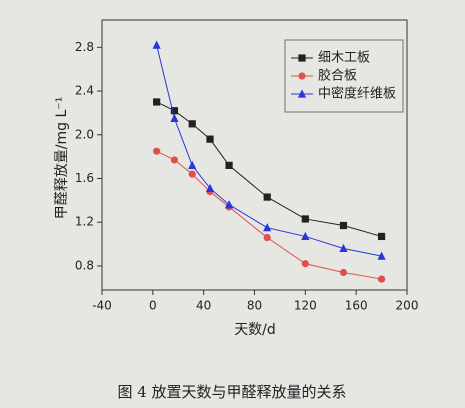  I want to click on legend-label: 中密度纤维板, so click(357, 94).